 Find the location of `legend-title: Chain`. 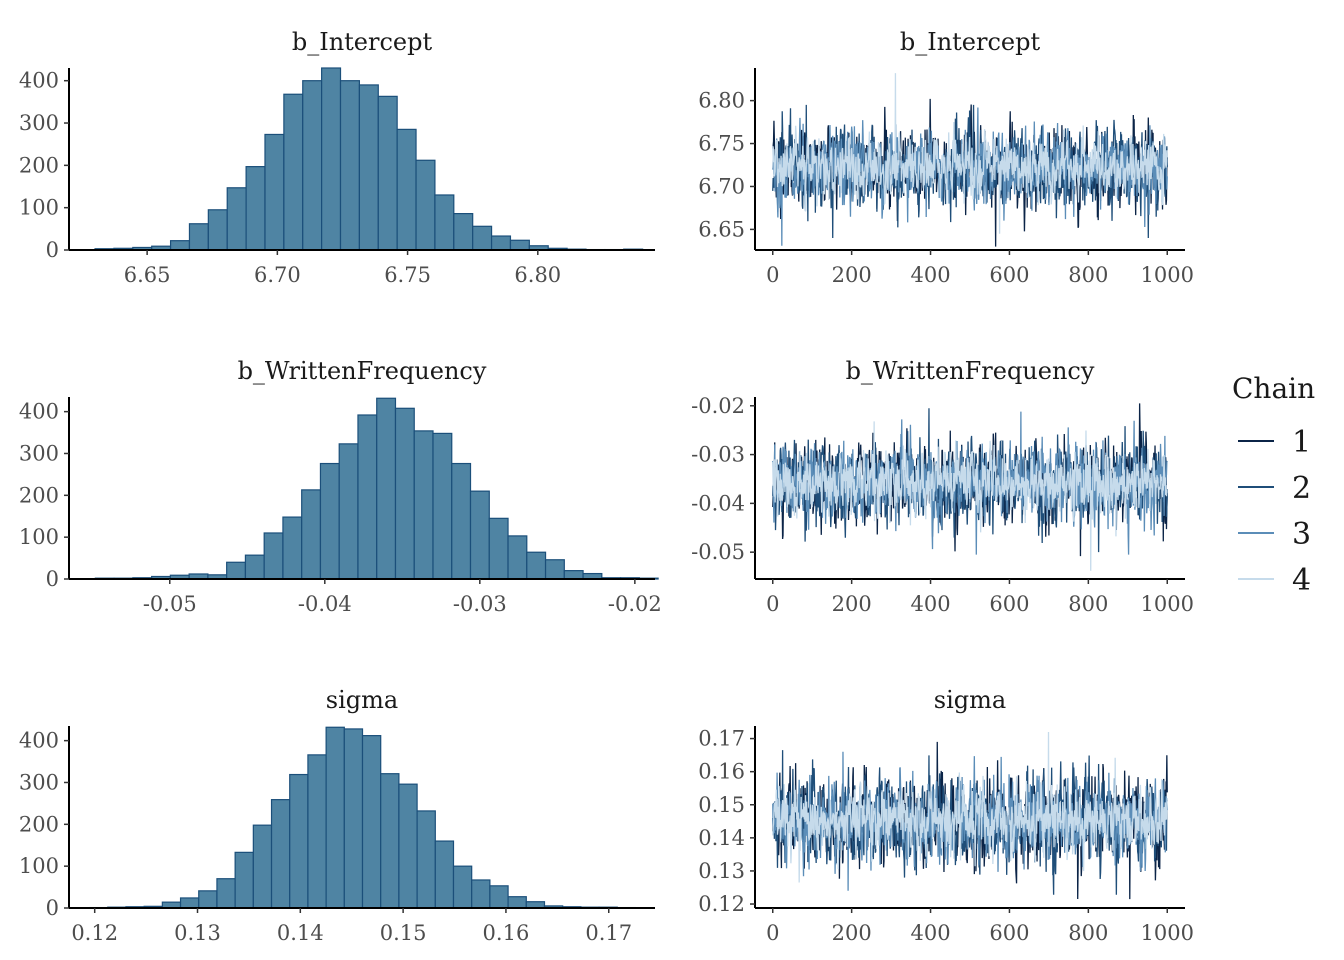

legend-title: Chain is located at coordinates (1273, 388).